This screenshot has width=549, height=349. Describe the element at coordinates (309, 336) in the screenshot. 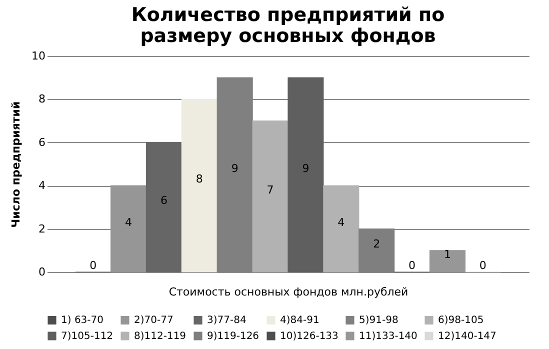

I see `legend-label: 10)126-133` at that location.